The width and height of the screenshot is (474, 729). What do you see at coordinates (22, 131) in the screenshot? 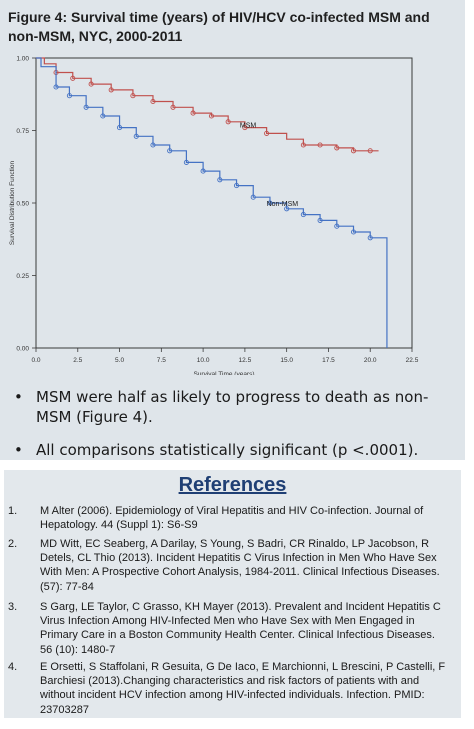
I see `y-tick-label: 0.75` at bounding box center [22, 131].